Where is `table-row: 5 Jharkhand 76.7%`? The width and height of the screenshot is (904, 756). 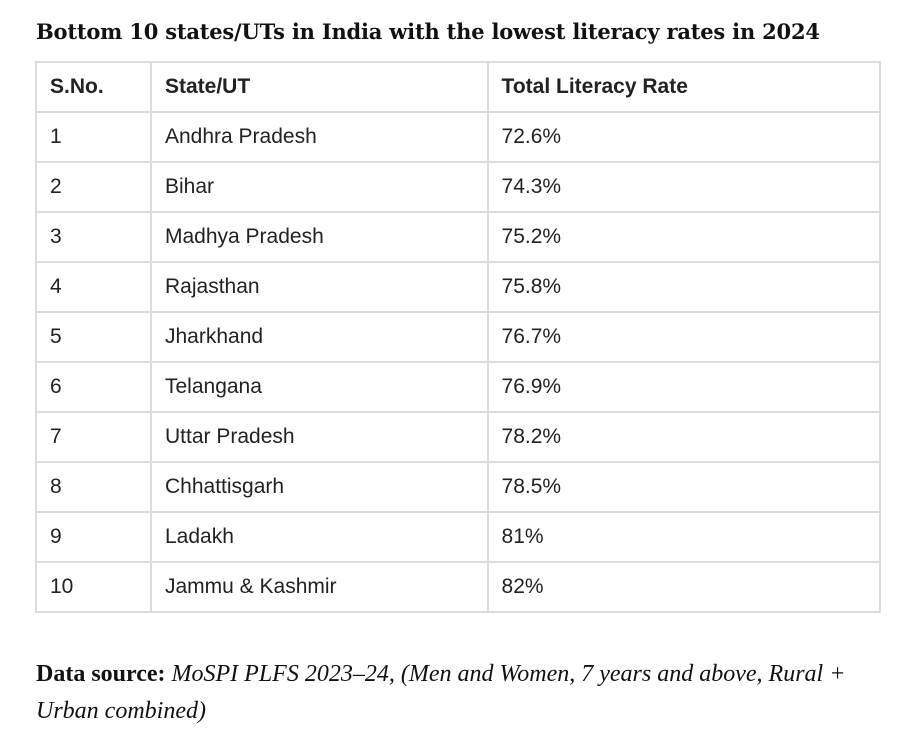
table-row: 5 Jharkhand 76.7% is located at coordinates (458, 337).